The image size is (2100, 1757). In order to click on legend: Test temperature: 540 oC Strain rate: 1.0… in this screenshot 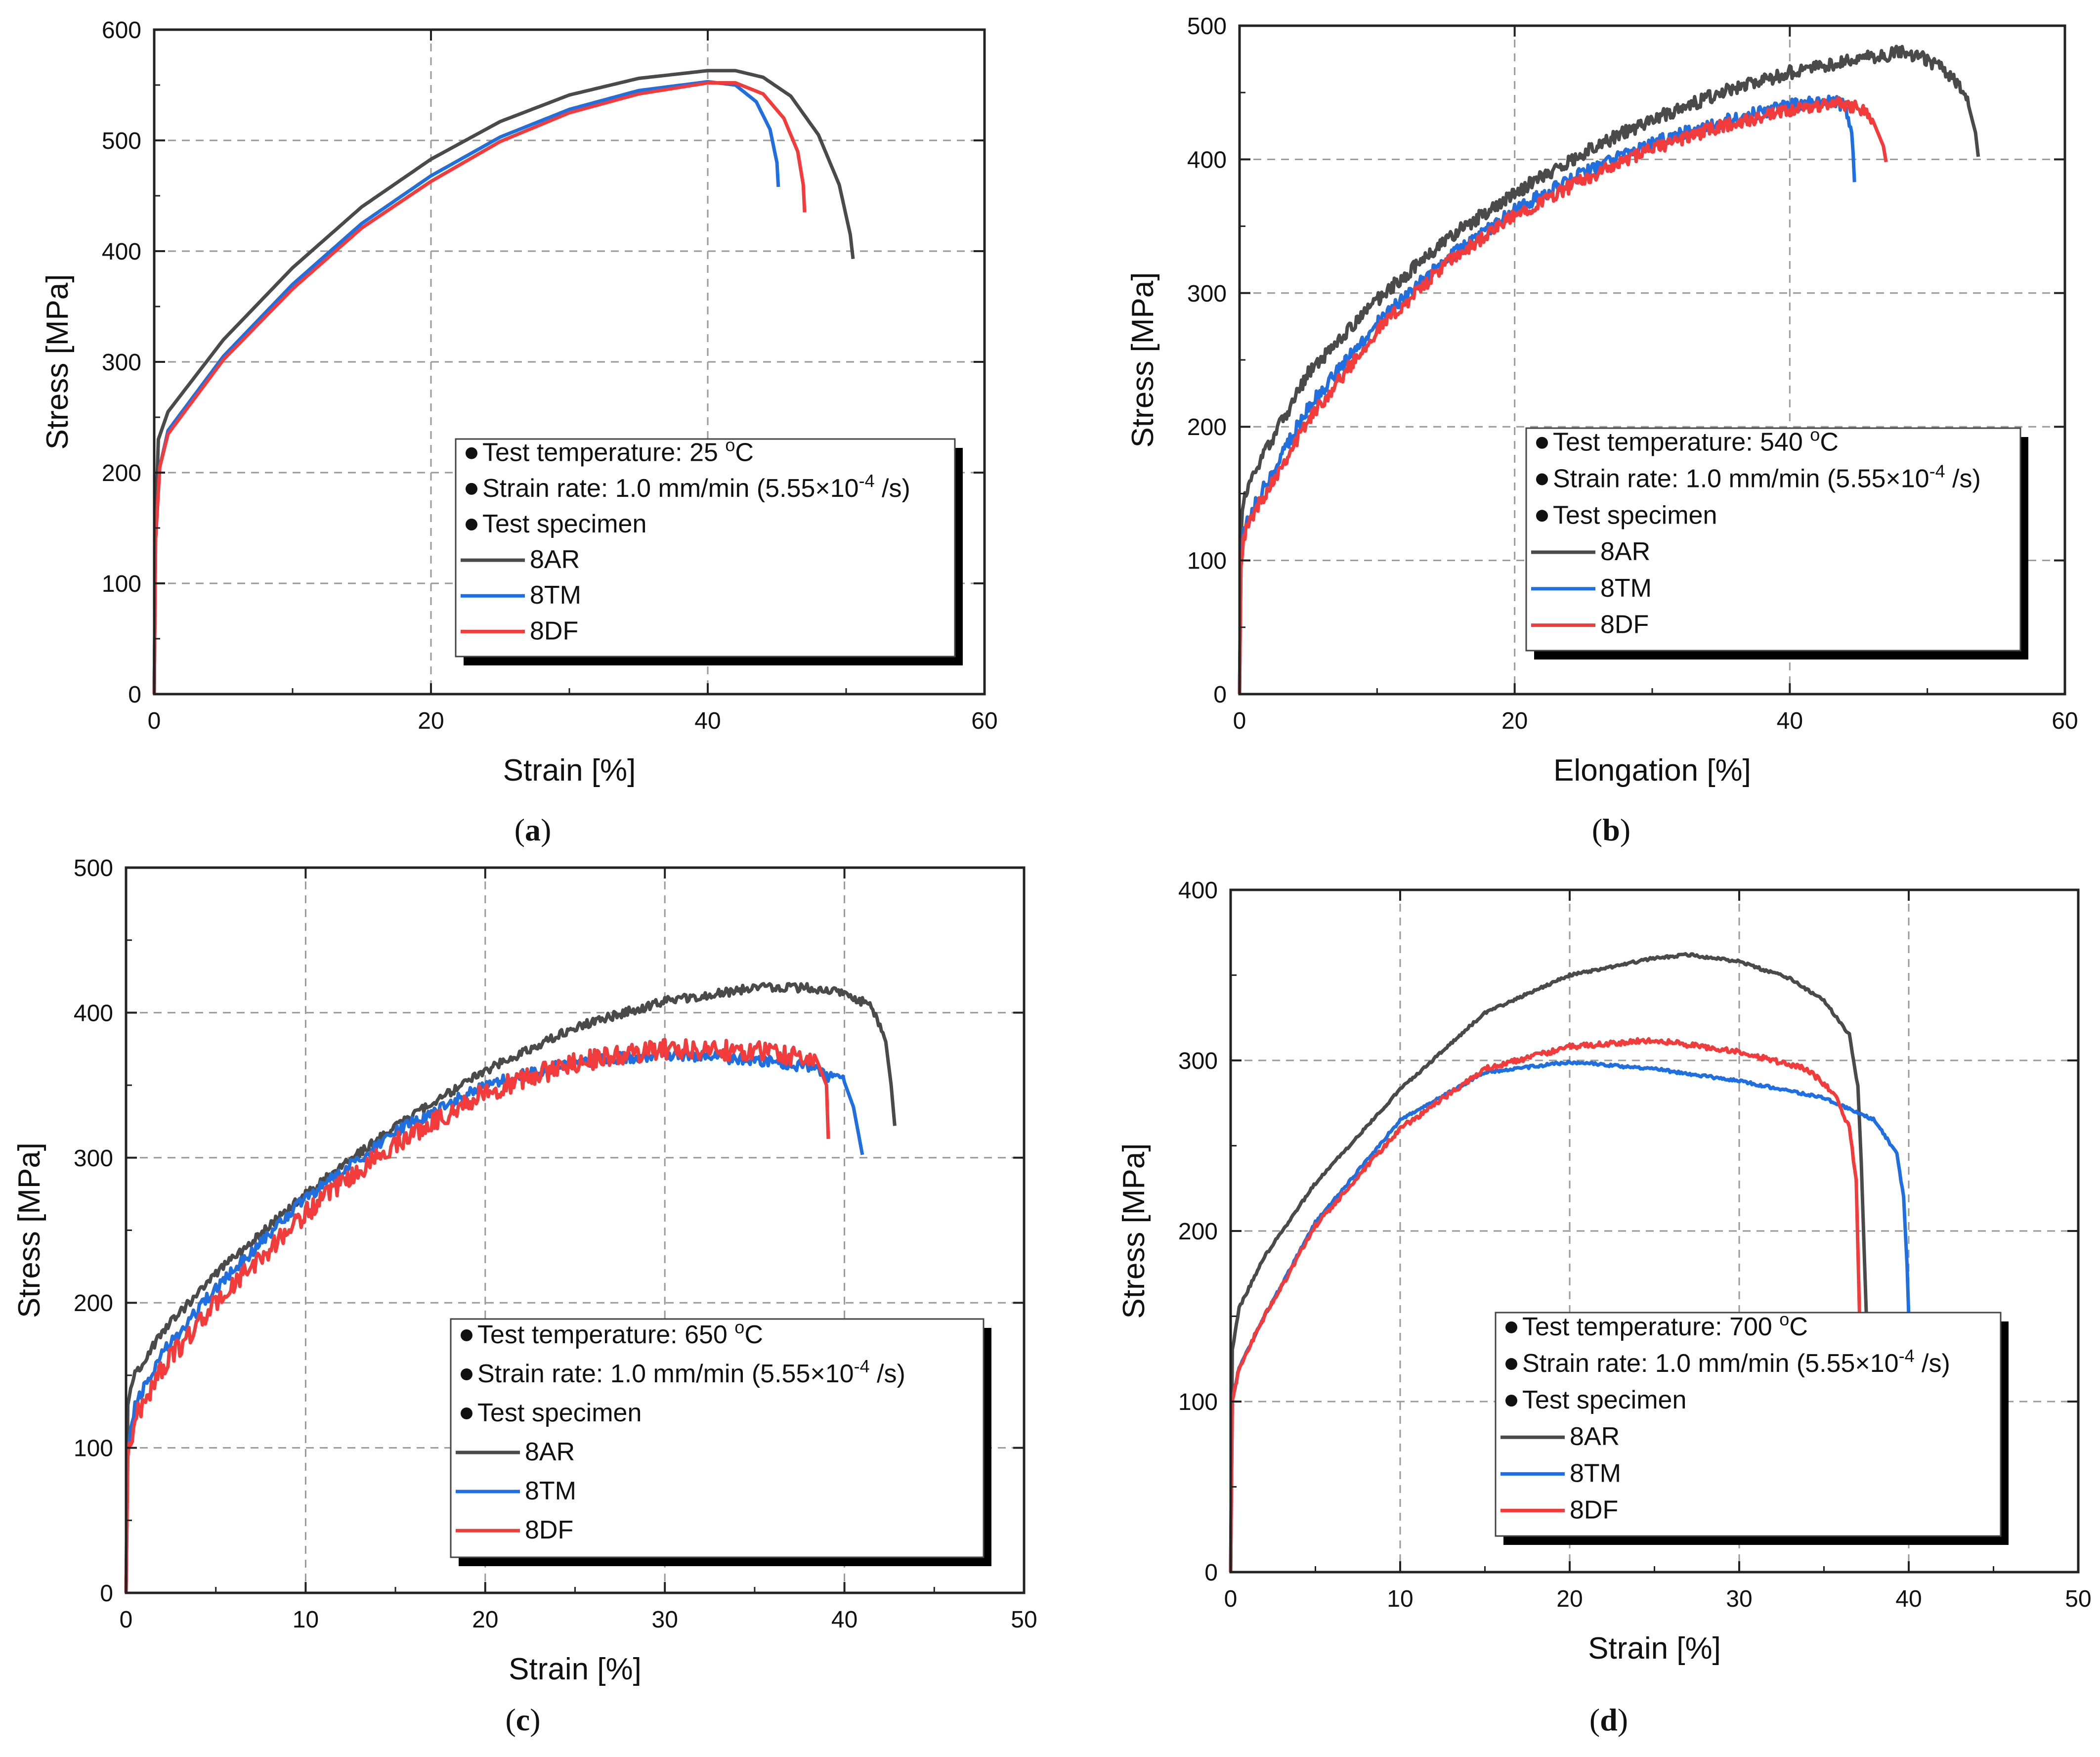, I will do `click(1776, 542)`.